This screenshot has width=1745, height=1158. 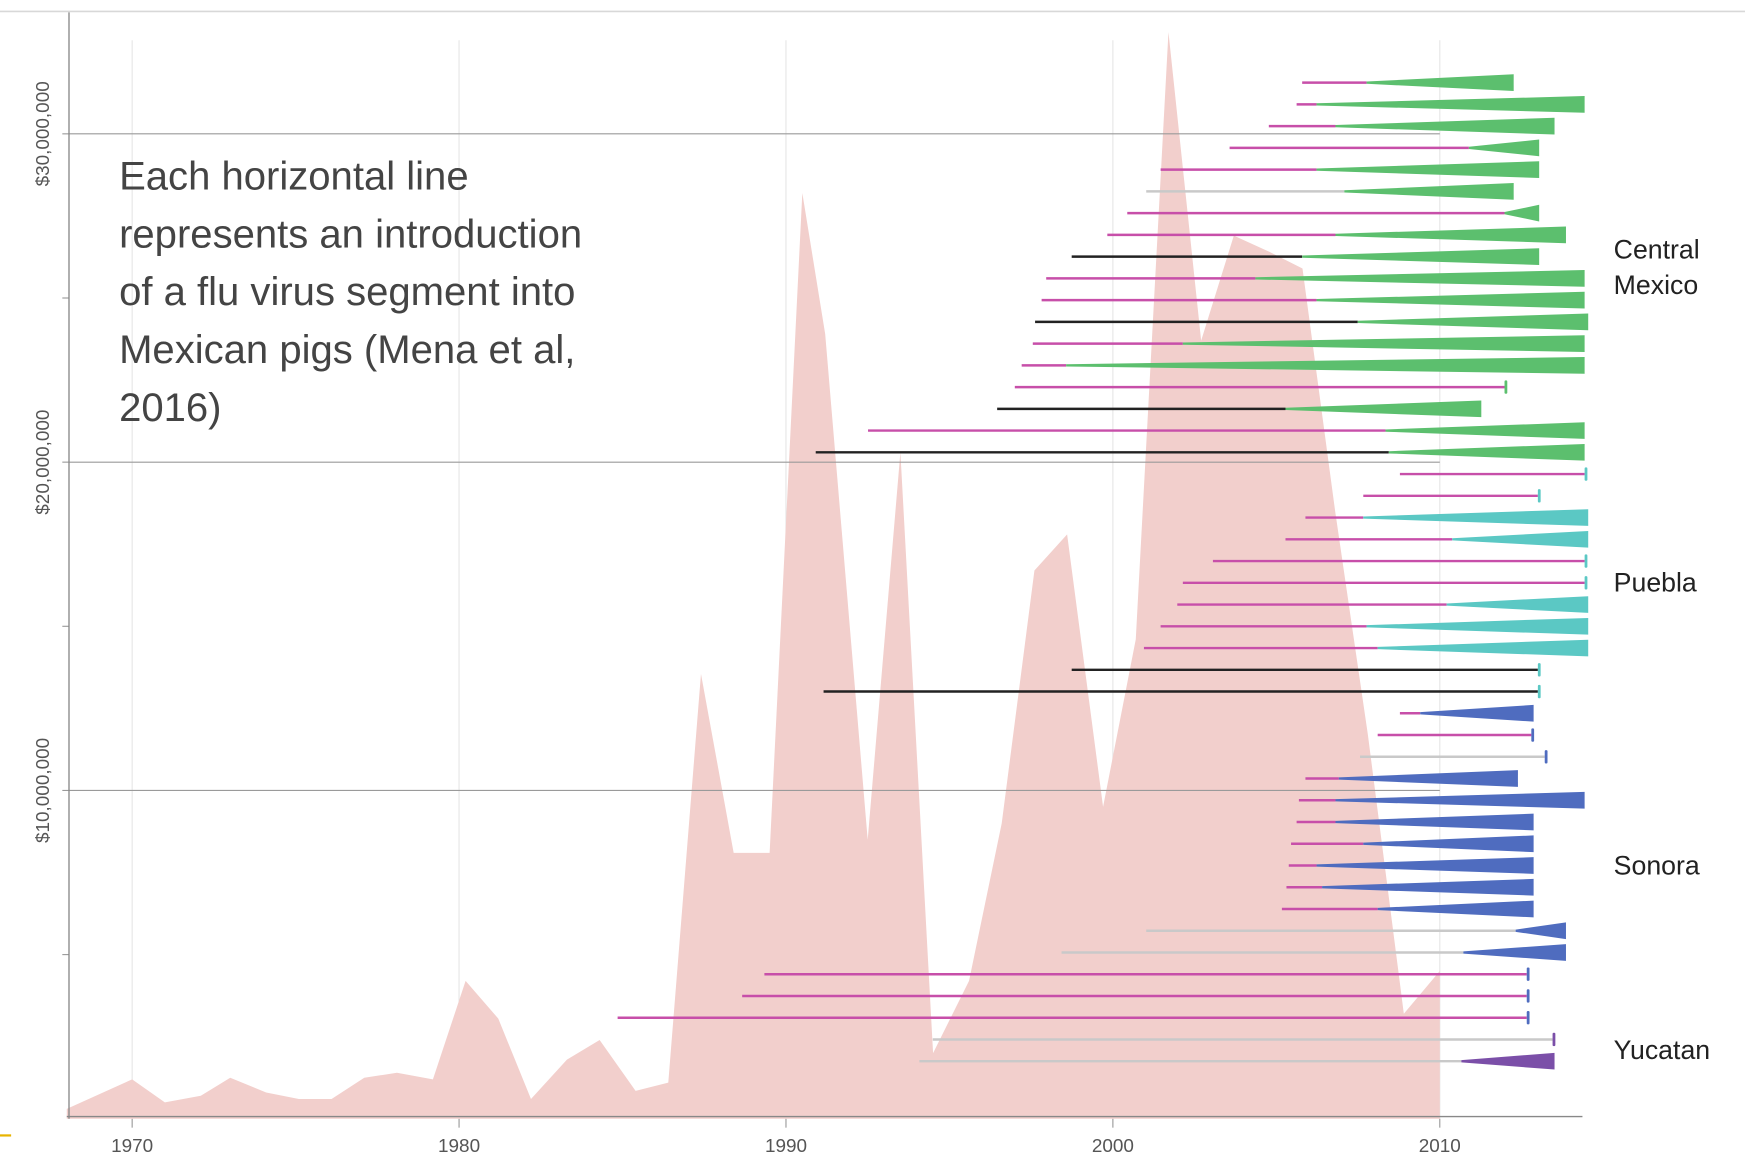 I want to click on annotation: Each horizontal line, so click(x=294, y=176).